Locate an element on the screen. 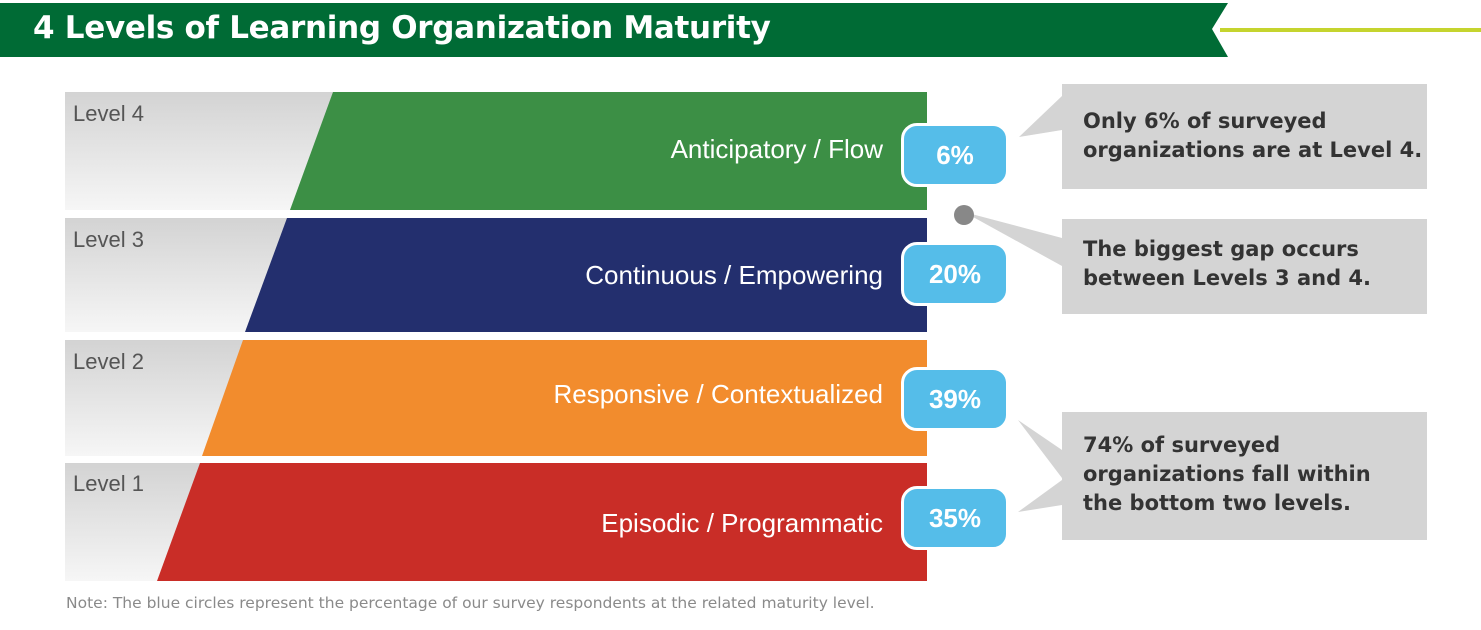  level-3-name: Continuous / Empowering is located at coordinates (734, 275).